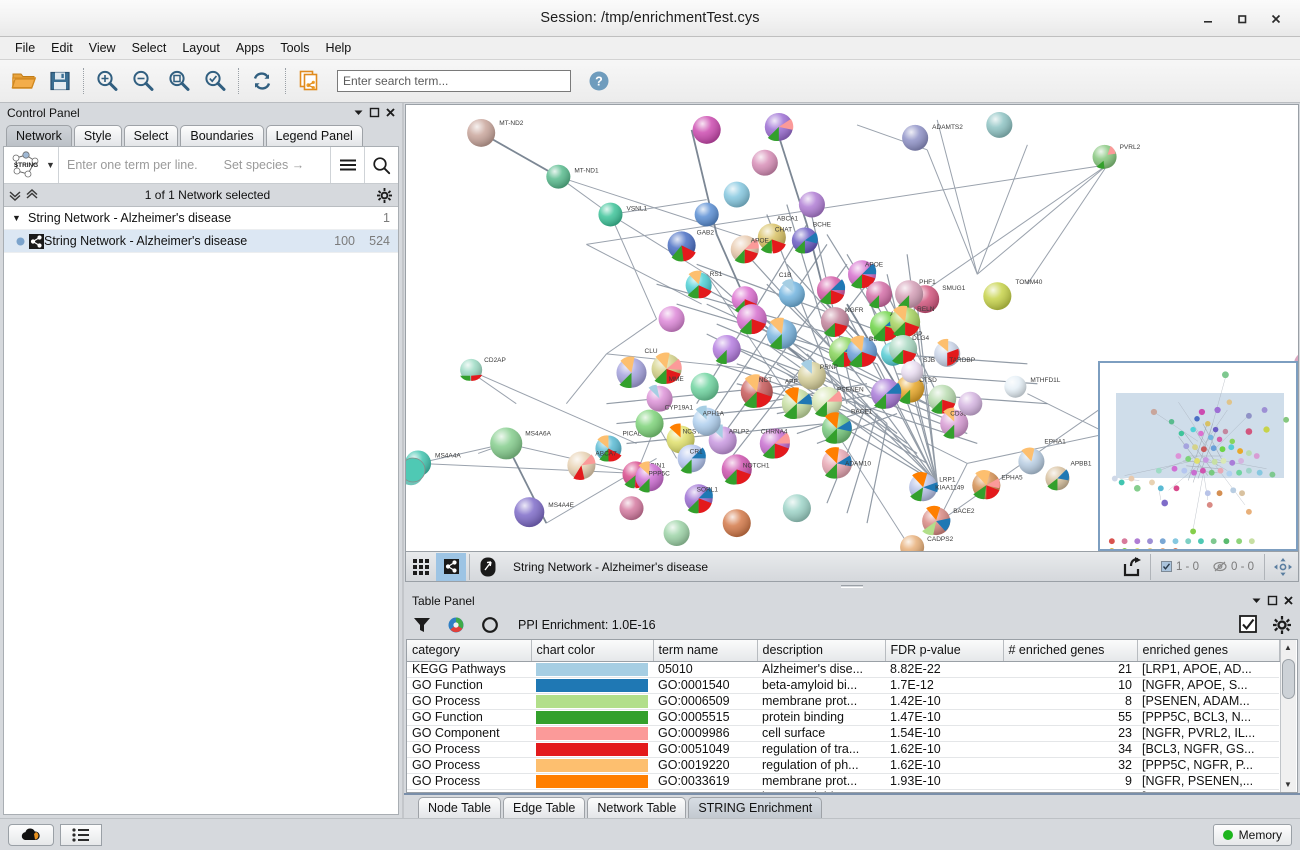  What do you see at coordinates (1068, 475) in the screenshot?
I see `node-APBB1: APBB1` at bounding box center [1068, 475].